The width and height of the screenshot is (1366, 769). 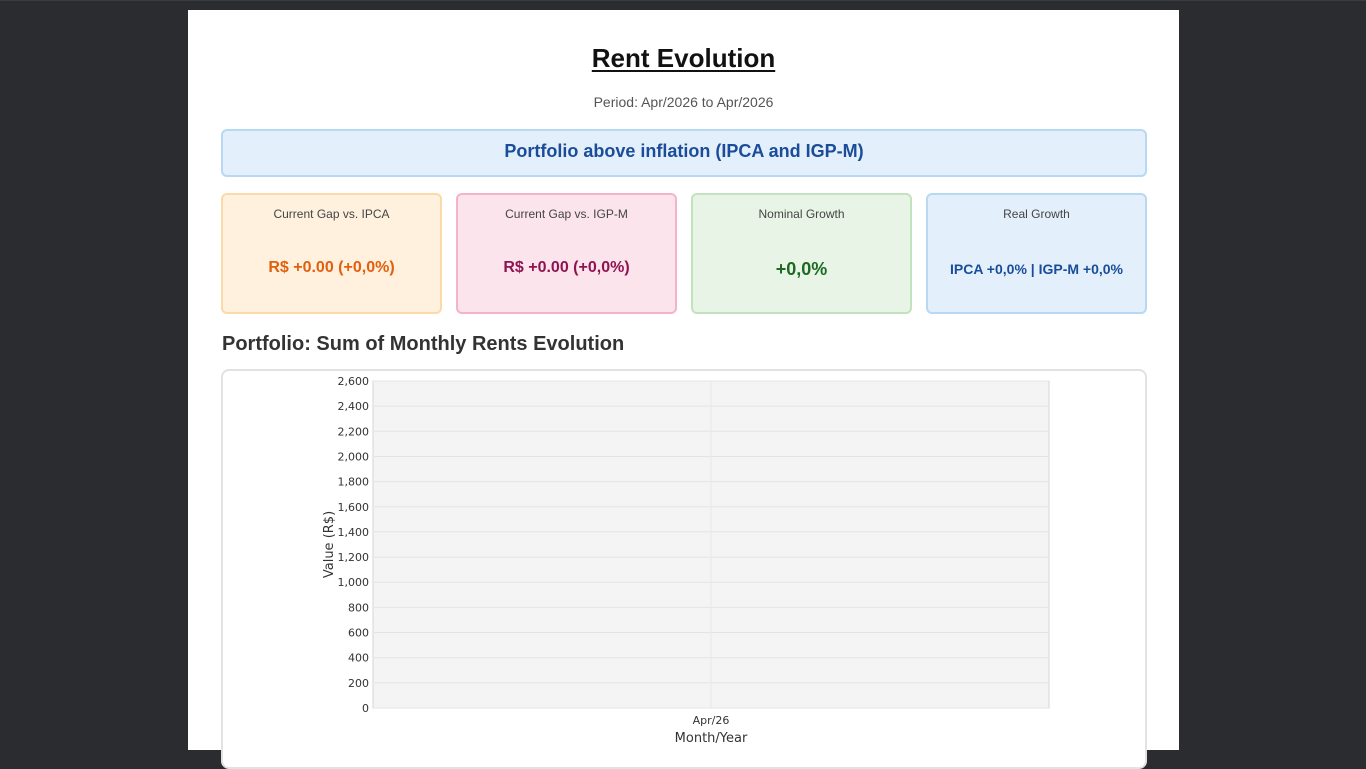 I want to click on y-tick-label: 2,000, so click(x=354, y=456).